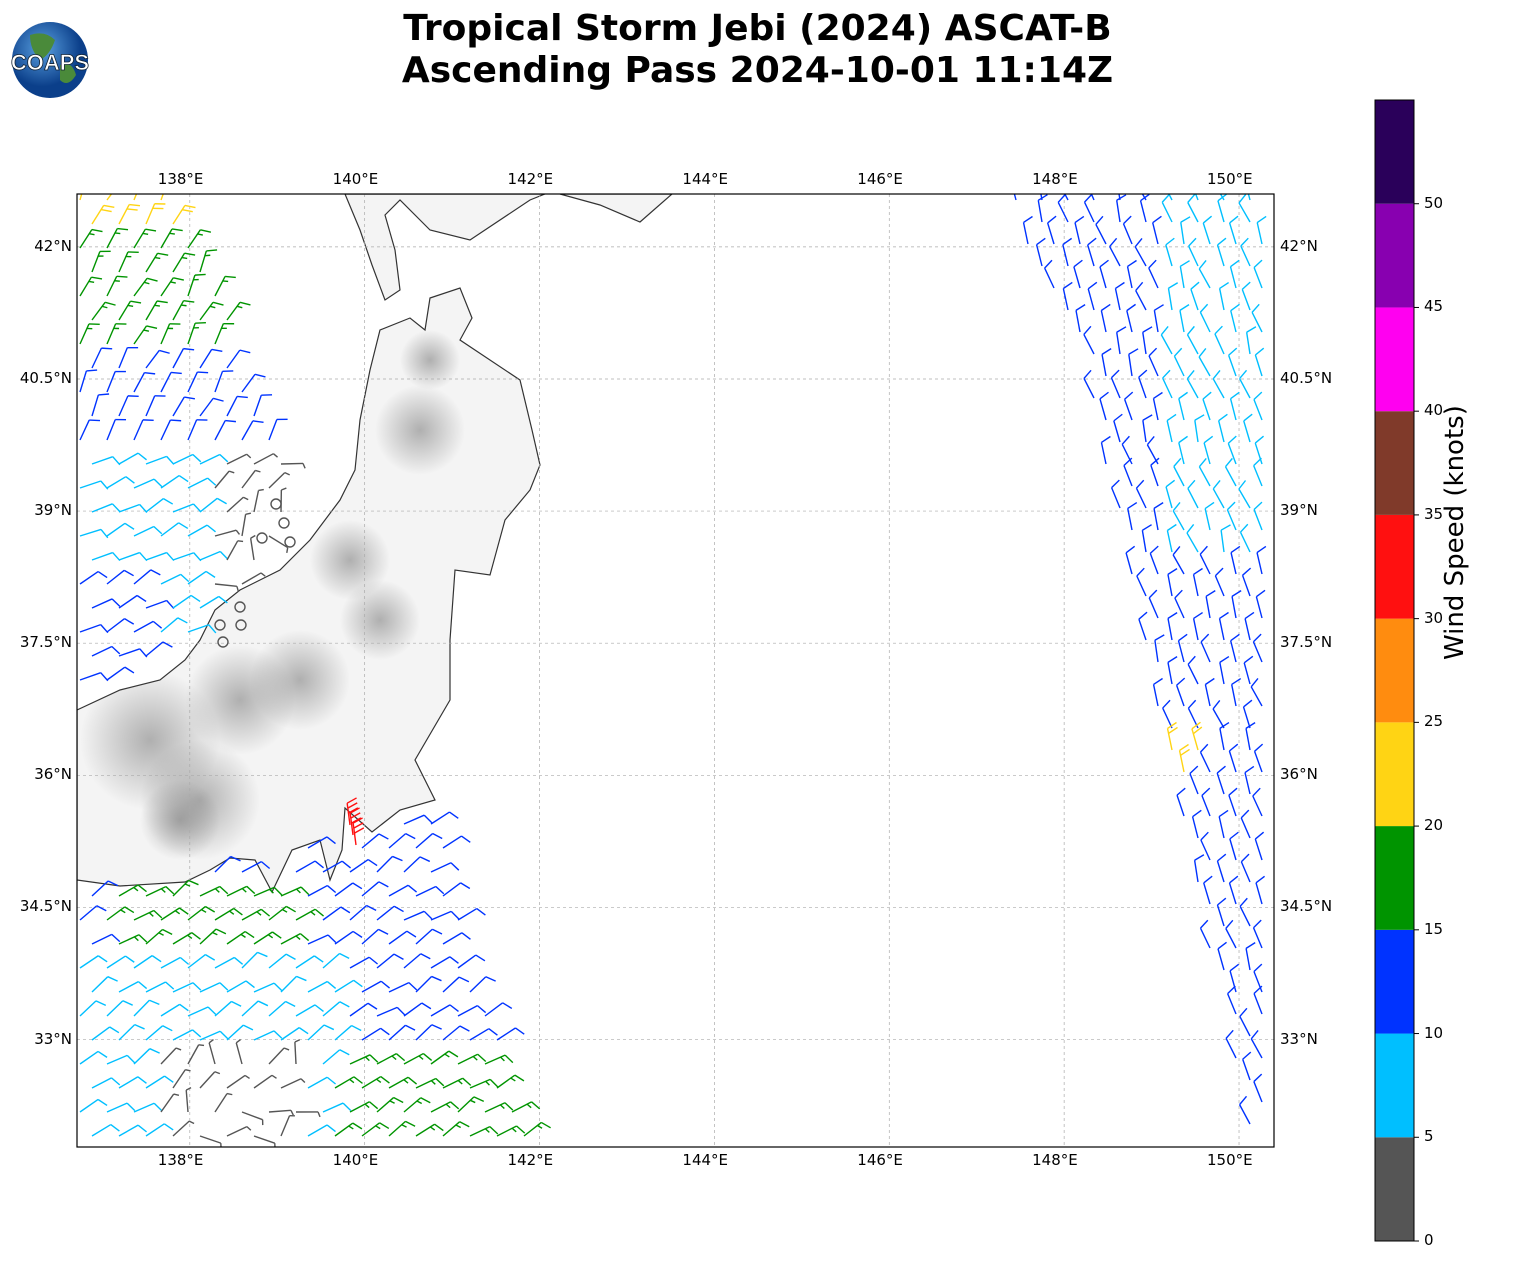 Image resolution: width=1513 pixels, height=1264 pixels. I want to click on colorbar-tick-label: 35, so click(1434, 513).